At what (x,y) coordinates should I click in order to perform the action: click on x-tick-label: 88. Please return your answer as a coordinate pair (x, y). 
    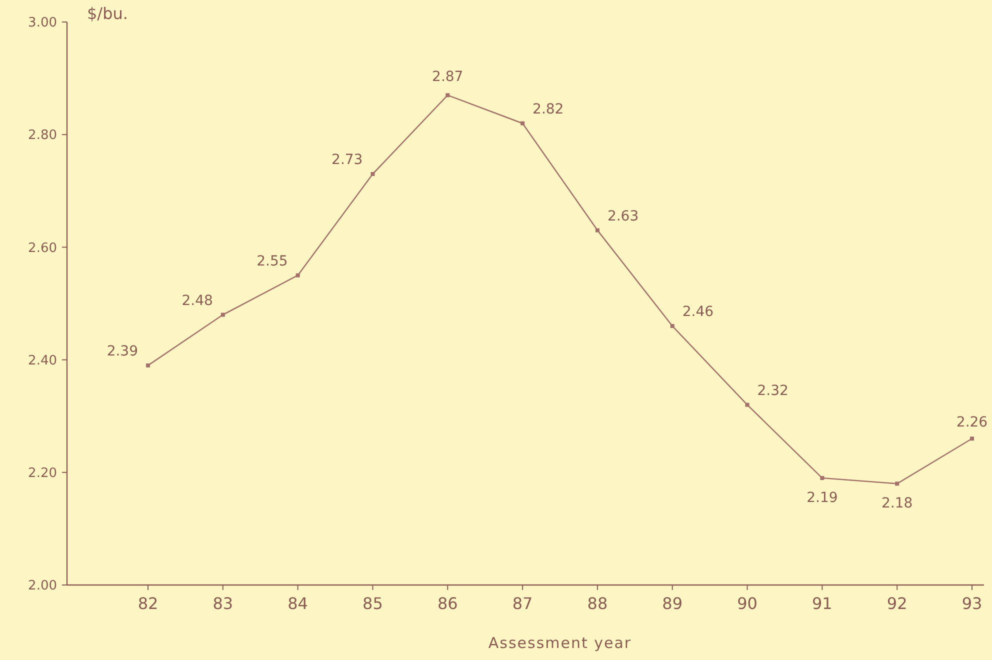
    Looking at the image, I should click on (597, 603).